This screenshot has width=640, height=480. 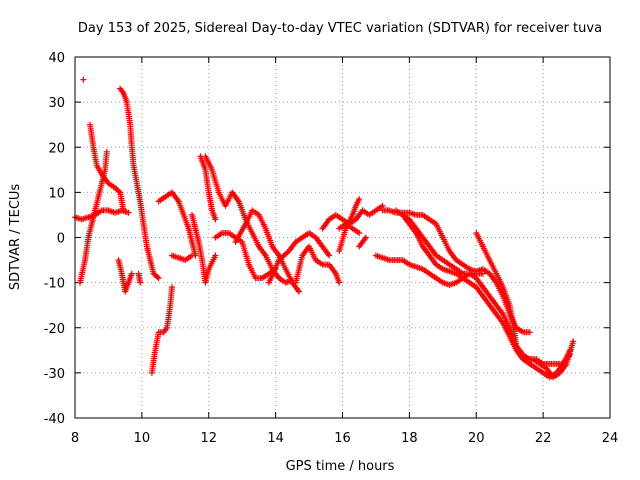 What do you see at coordinates (543, 438) in the screenshot?
I see `x-tick-label: 22` at bounding box center [543, 438].